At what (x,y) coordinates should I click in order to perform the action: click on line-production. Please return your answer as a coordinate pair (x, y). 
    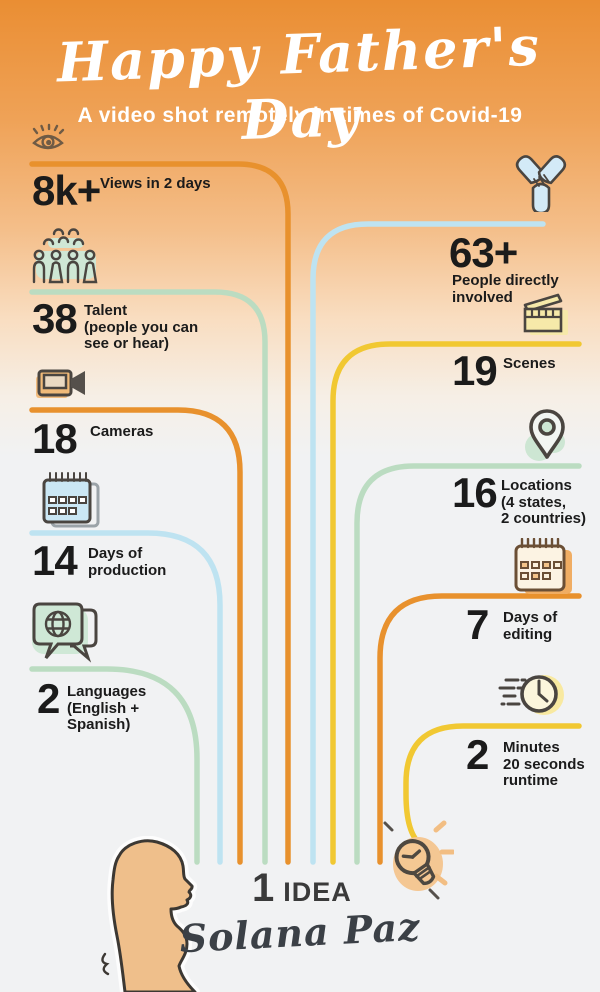
    Looking at the image, I should click on (126, 697).